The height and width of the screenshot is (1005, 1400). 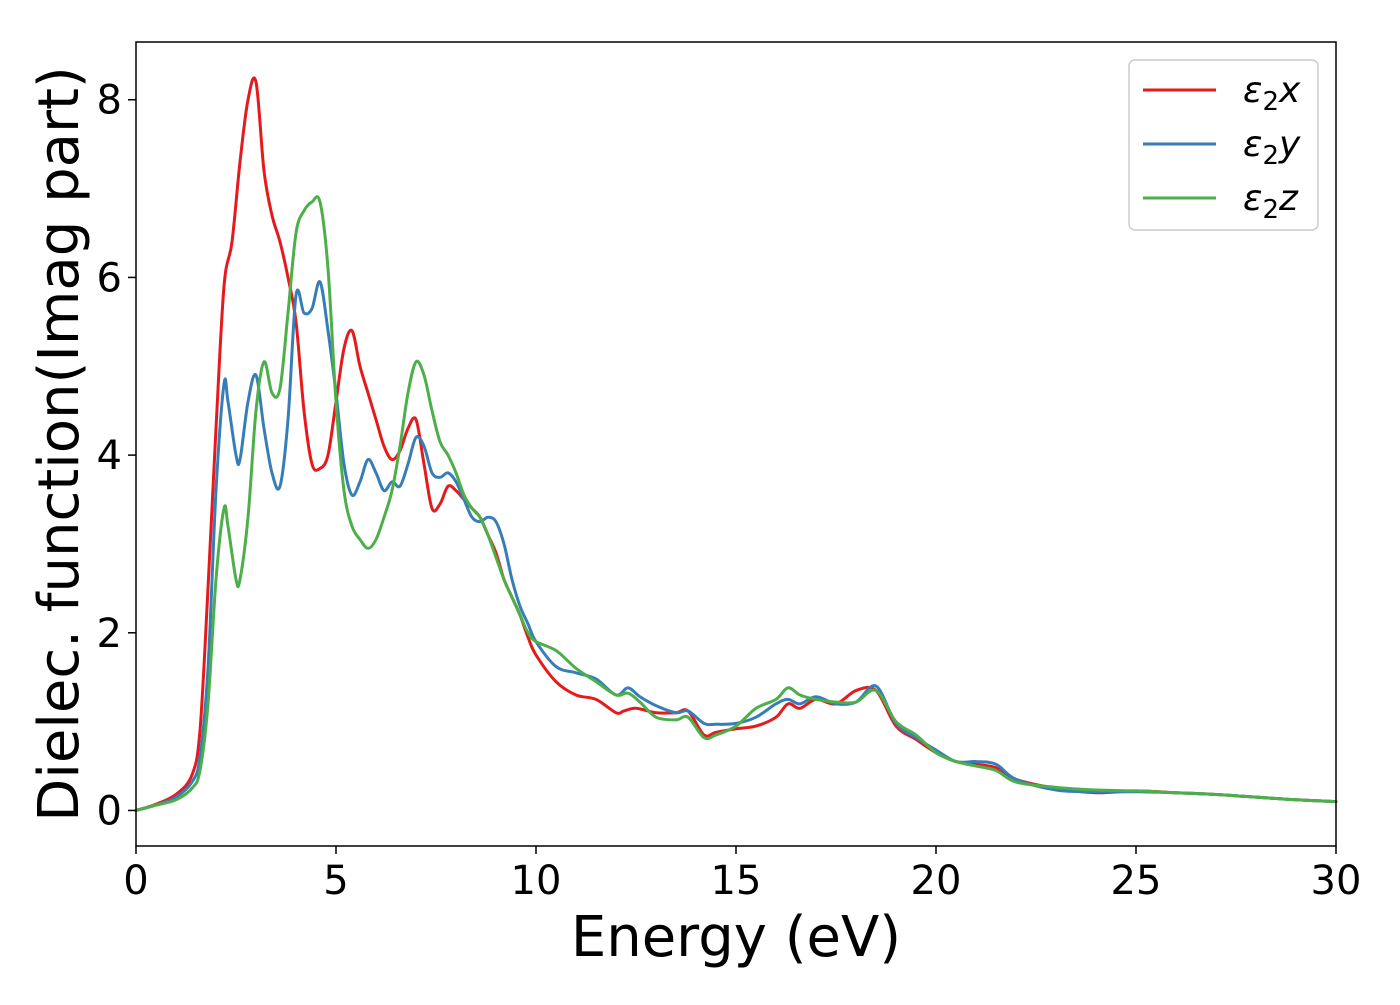 I want to click on x-axis-title: Energy (eV), so click(x=736, y=937).